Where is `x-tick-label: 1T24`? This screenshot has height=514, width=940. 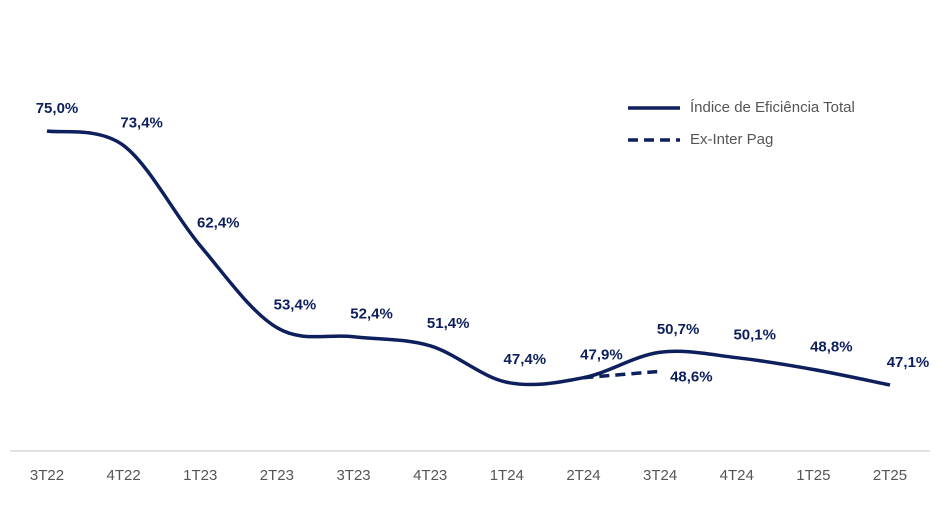 x-tick-label: 1T24 is located at coordinates (507, 475).